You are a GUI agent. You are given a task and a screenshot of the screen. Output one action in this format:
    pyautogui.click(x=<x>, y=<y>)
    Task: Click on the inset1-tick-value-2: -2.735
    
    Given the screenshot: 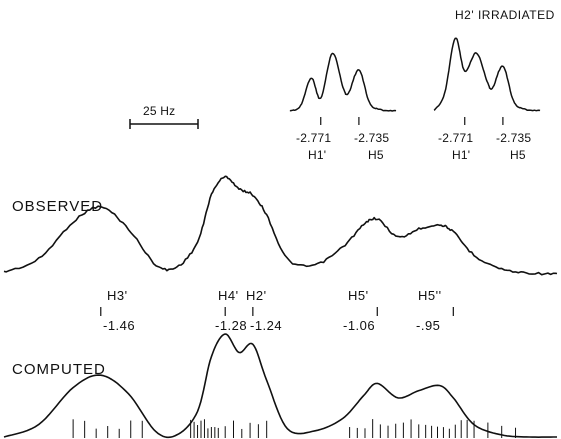 What is the action you would take?
    pyautogui.click(x=372, y=138)
    